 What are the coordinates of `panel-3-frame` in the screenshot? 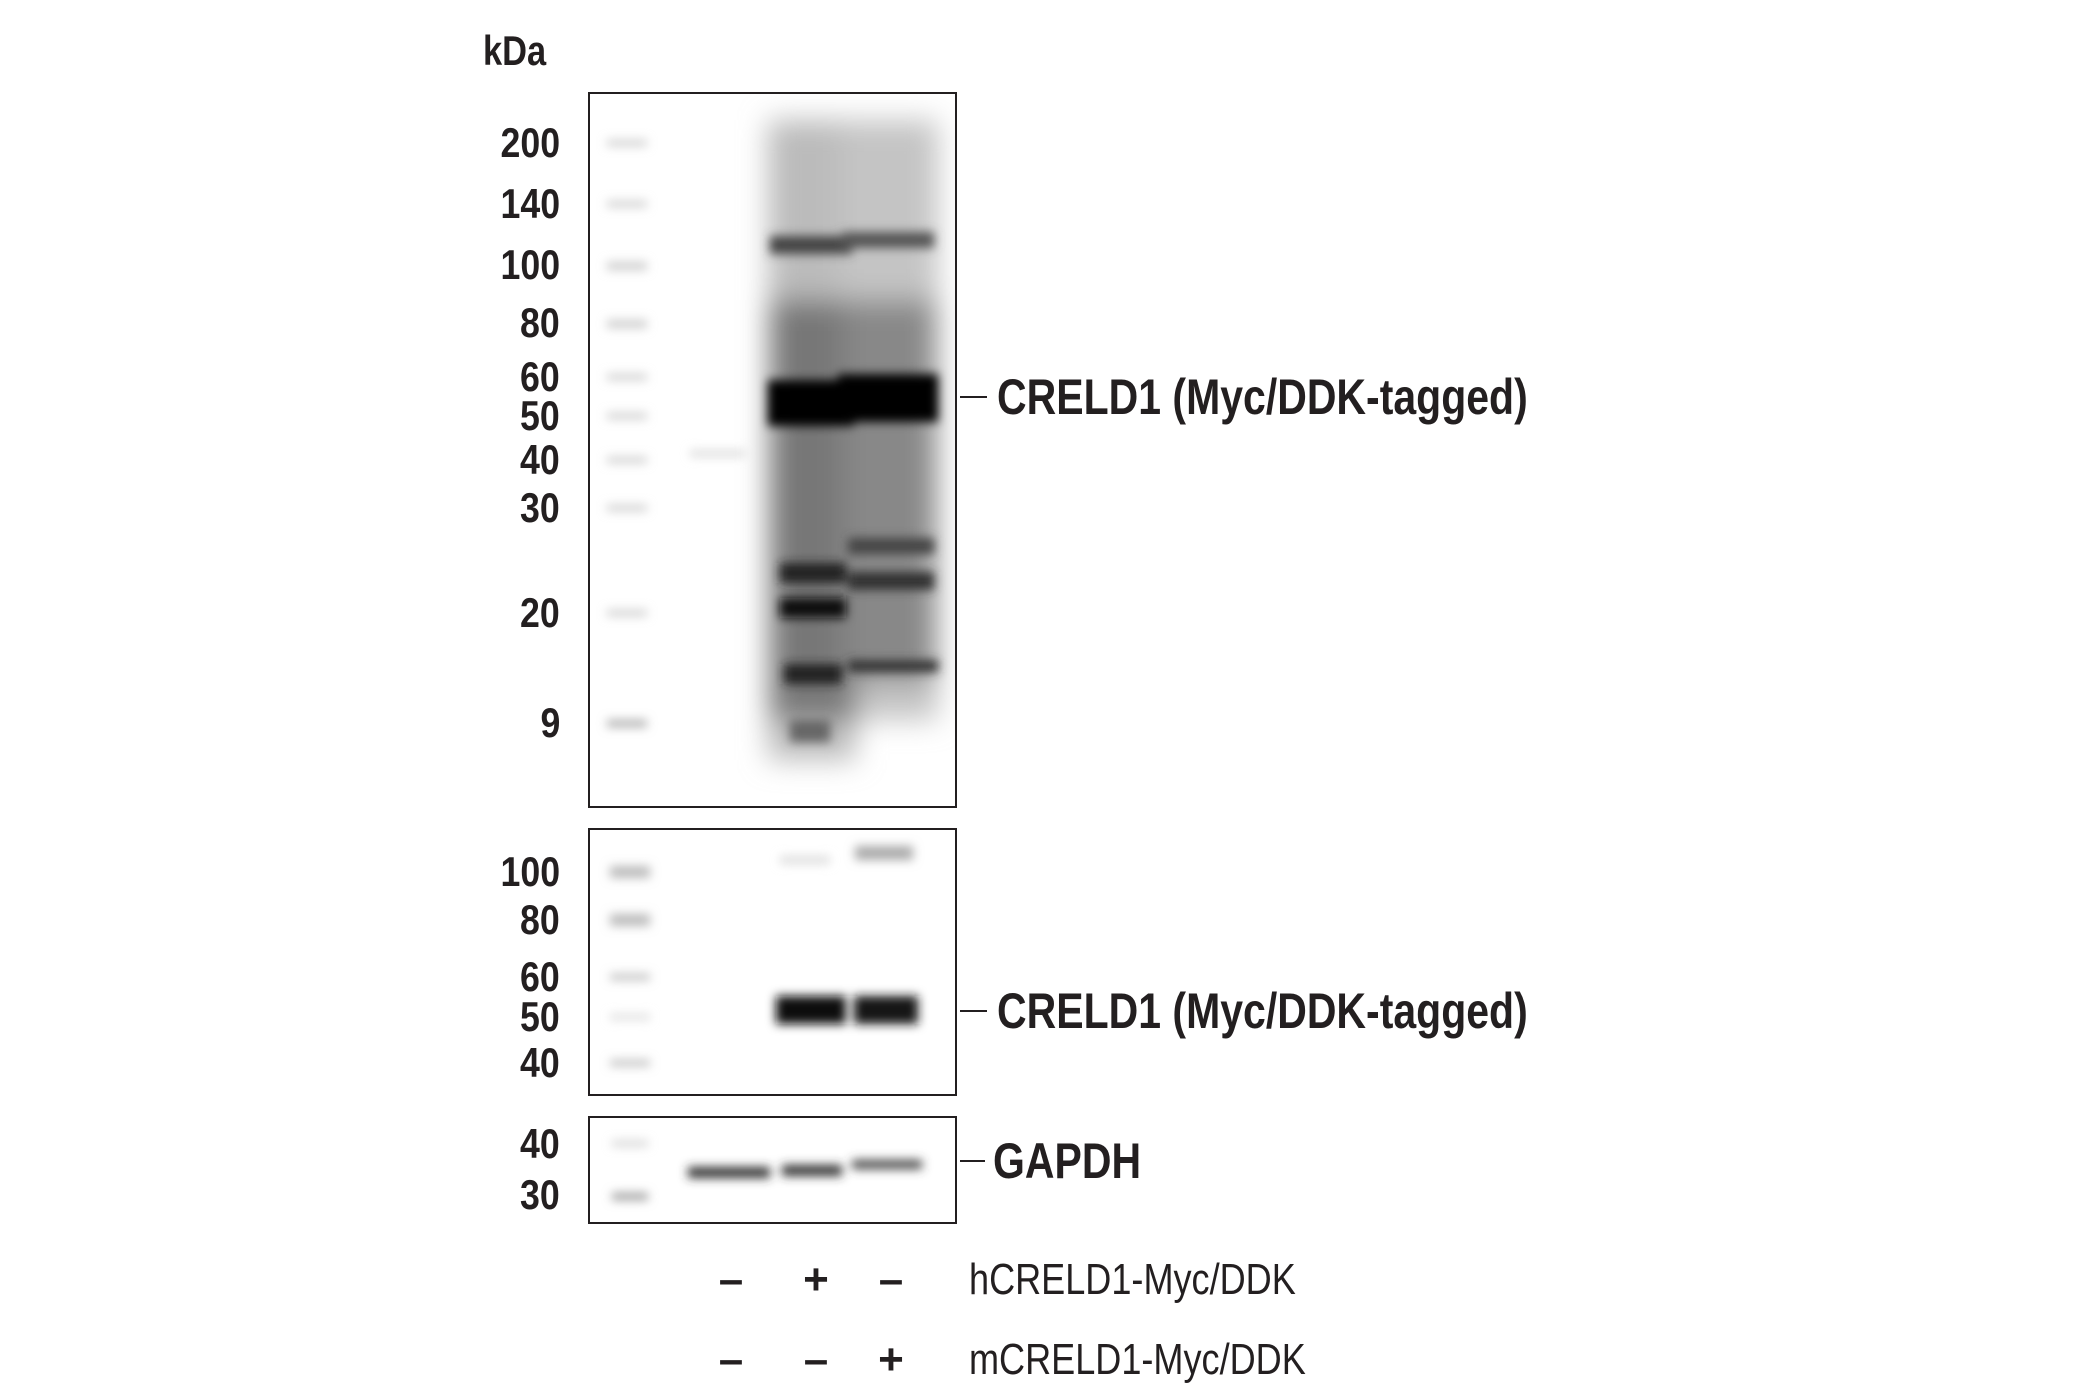 It's located at (772, 1170).